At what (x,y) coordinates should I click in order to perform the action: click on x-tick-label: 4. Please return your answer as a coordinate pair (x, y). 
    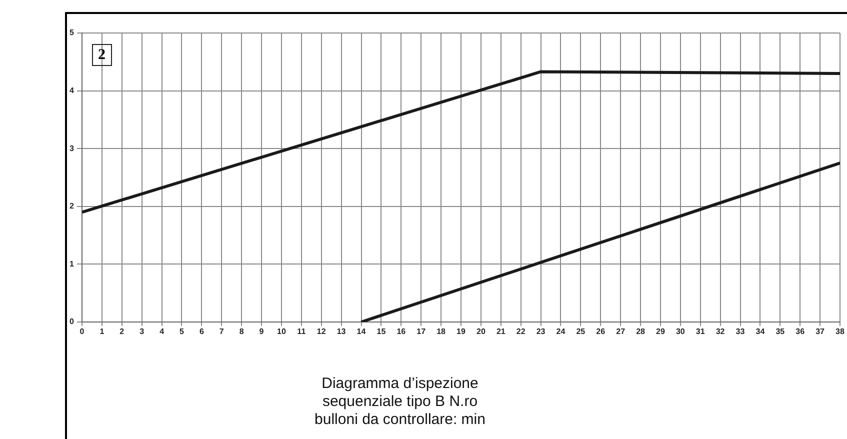
    Looking at the image, I should click on (162, 331).